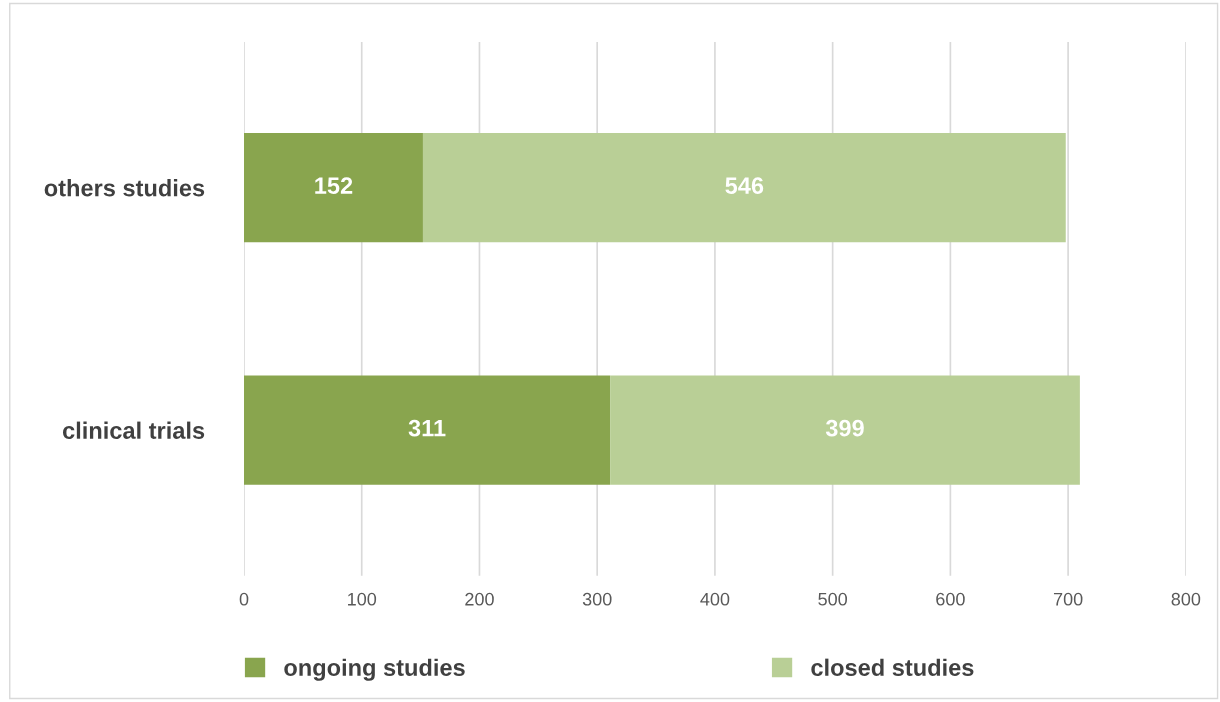 This screenshot has height=702, width=1220. I want to click on data-label: 546, so click(744, 185).